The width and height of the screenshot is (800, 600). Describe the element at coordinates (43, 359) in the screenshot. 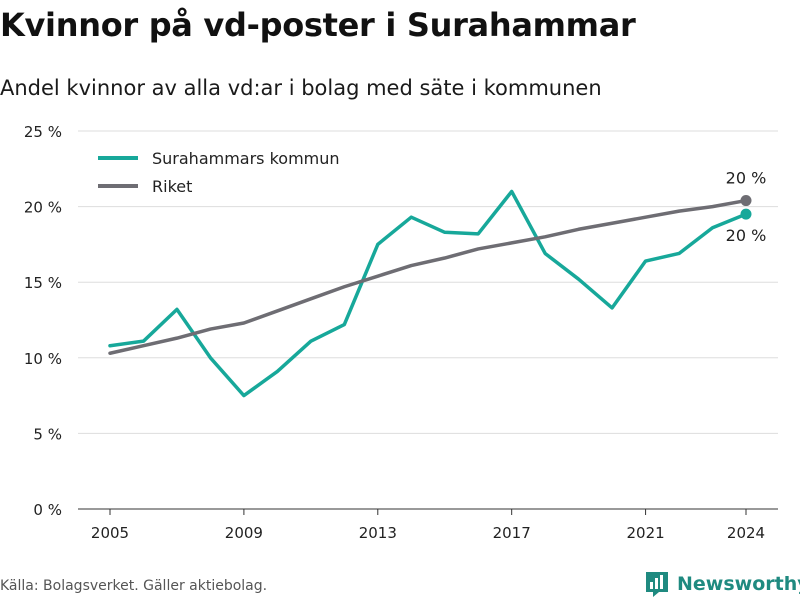

I see `y-tick-label: 10 %` at that location.